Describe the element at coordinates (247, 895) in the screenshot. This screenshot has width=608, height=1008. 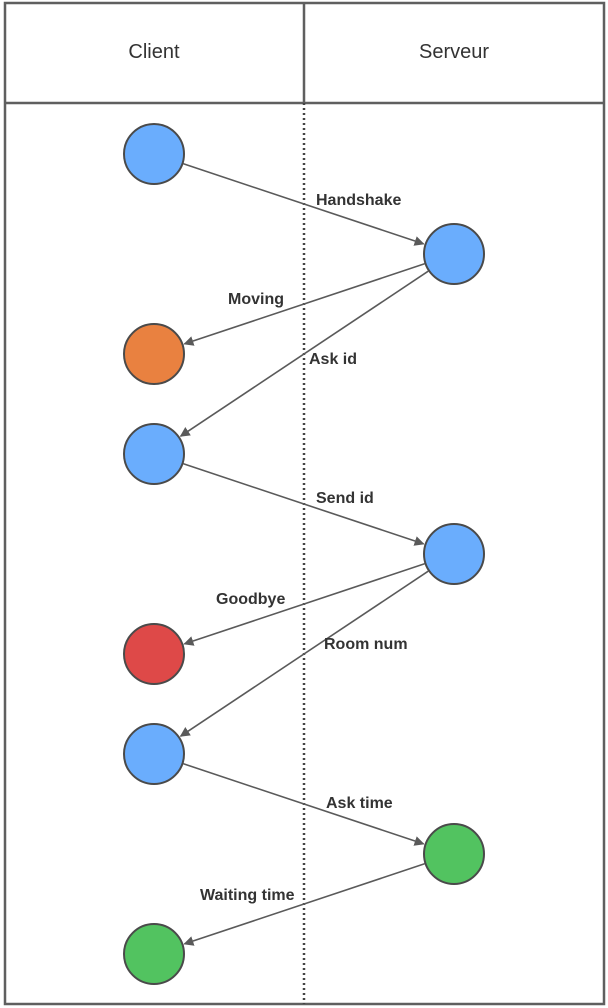
I see `label-waiting-time: Waiting time` at that location.